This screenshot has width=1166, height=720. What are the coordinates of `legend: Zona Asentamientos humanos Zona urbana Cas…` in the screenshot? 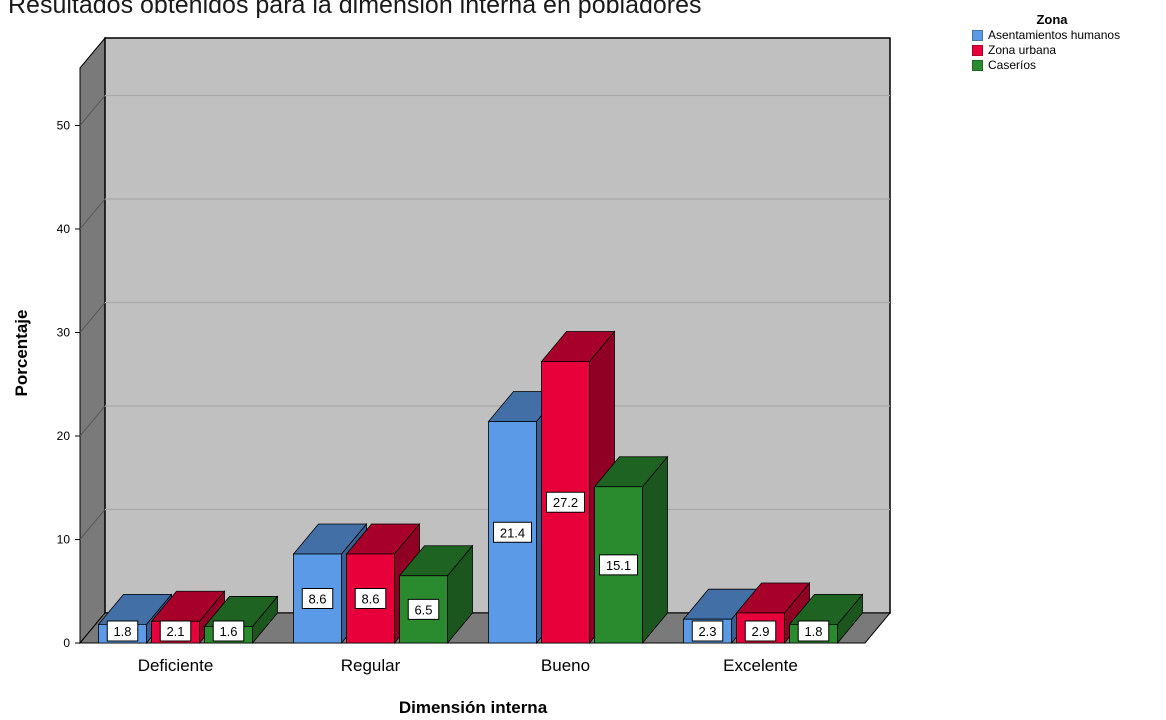 It's located at (1052, 42).